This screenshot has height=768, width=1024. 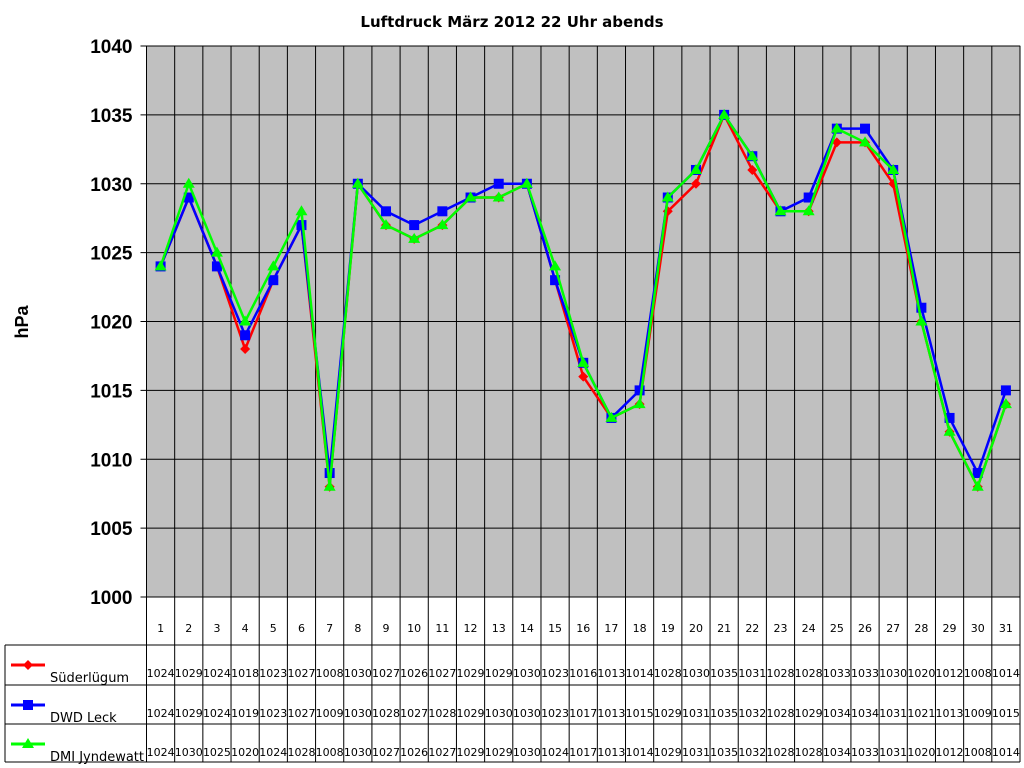 What do you see at coordinates (22, 322) in the screenshot?
I see `y-axis-label: hPa` at bounding box center [22, 322].